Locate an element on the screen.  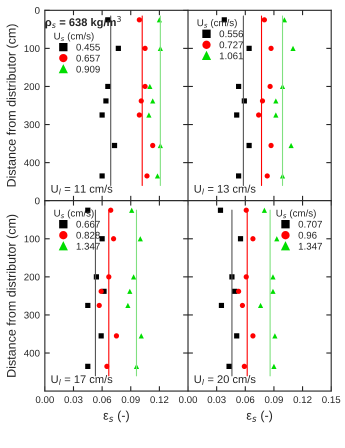
annotation: U$_{l}$ = 13 cm/s is located at coordinates (225, 189).